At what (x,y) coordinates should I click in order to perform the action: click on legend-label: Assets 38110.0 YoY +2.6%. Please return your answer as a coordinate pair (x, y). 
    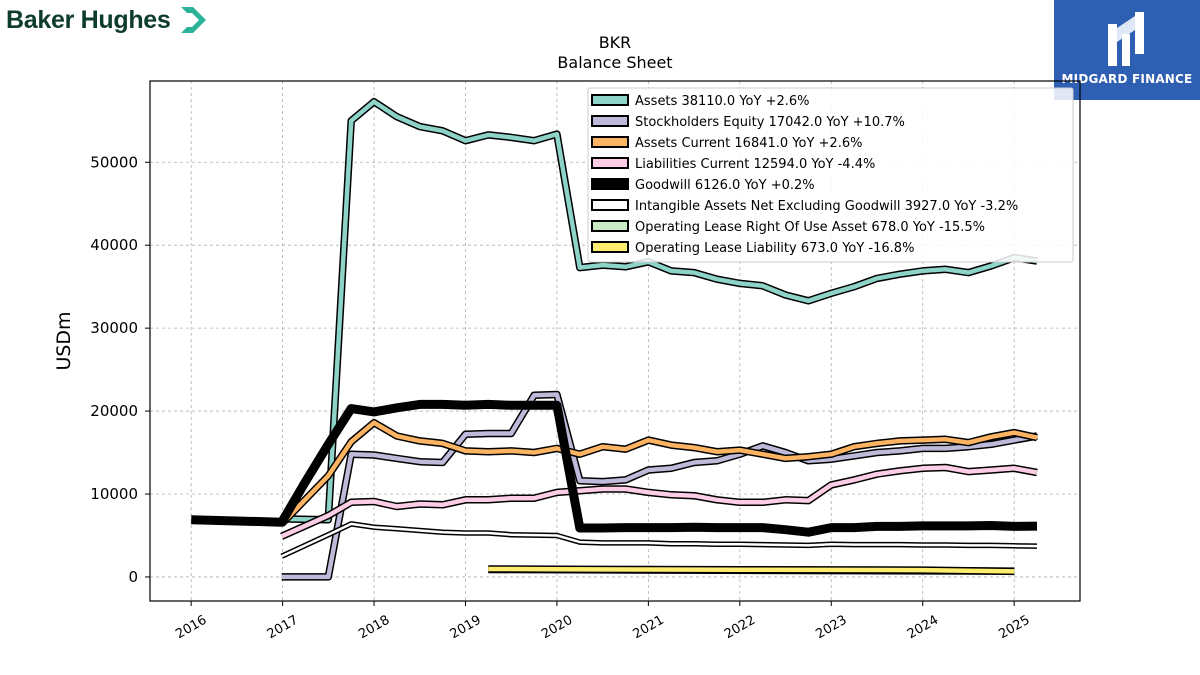
    Looking at the image, I should click on (722, 101).